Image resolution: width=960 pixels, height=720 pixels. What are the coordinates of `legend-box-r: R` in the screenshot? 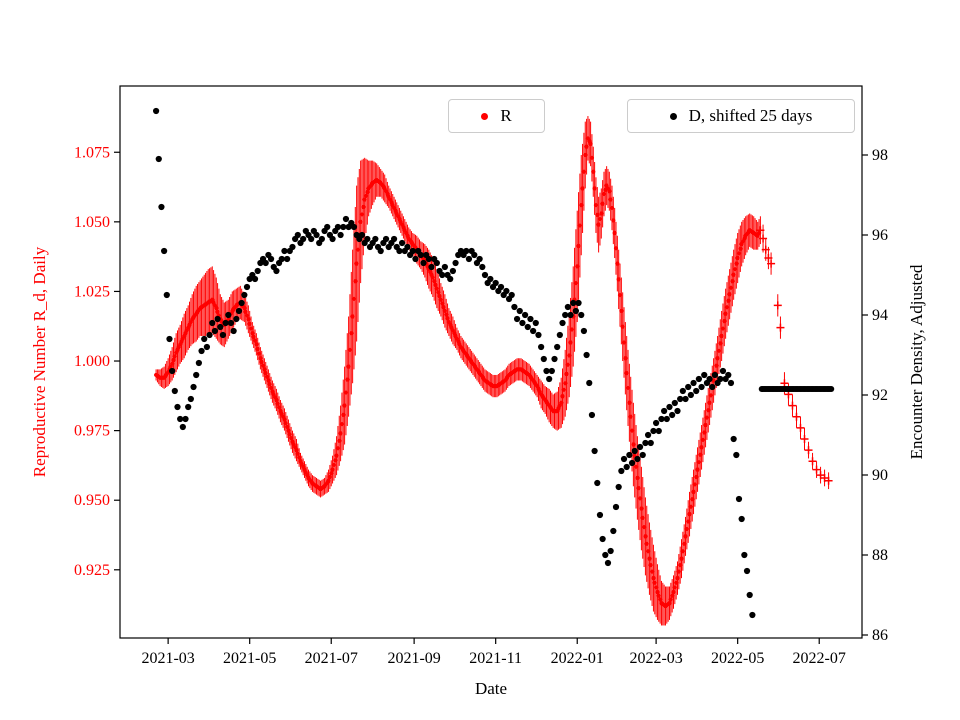 It's located at (496, 116).